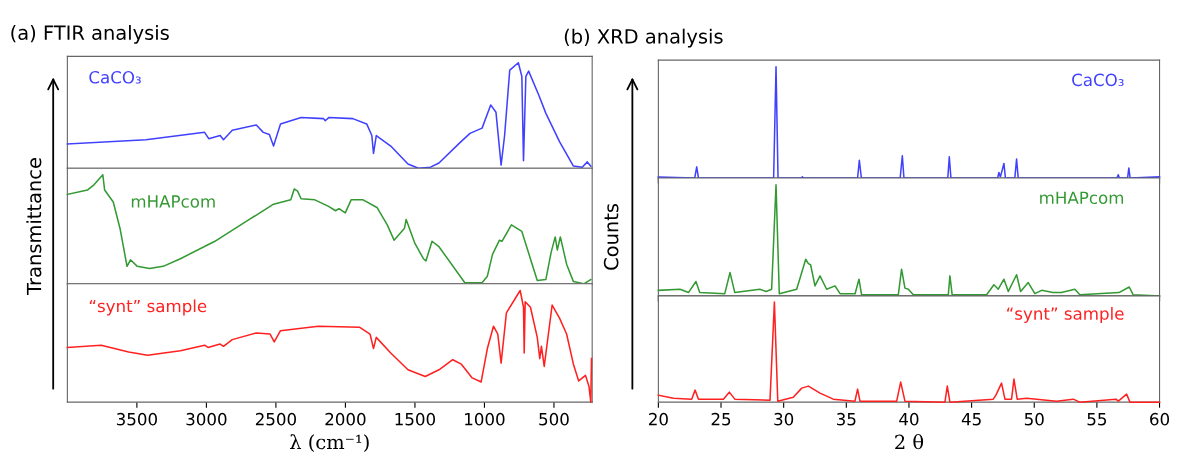  What do you see at coordinates (909, 442) in the screenshot?
I see `x-axis-title: 2 θ` at bounding box center [909, 442].